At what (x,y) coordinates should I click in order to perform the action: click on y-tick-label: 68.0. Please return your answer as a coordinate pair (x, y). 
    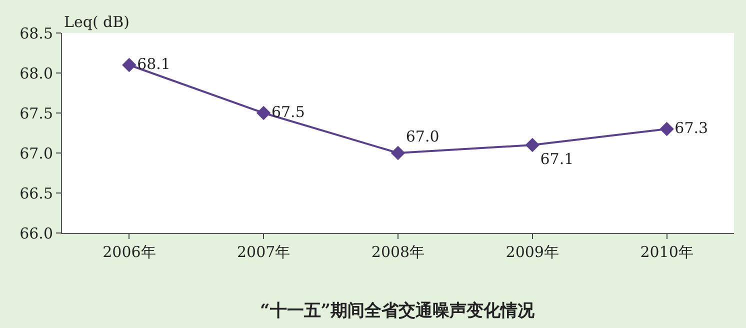
    Looking at the image, I should click on (36, 73).